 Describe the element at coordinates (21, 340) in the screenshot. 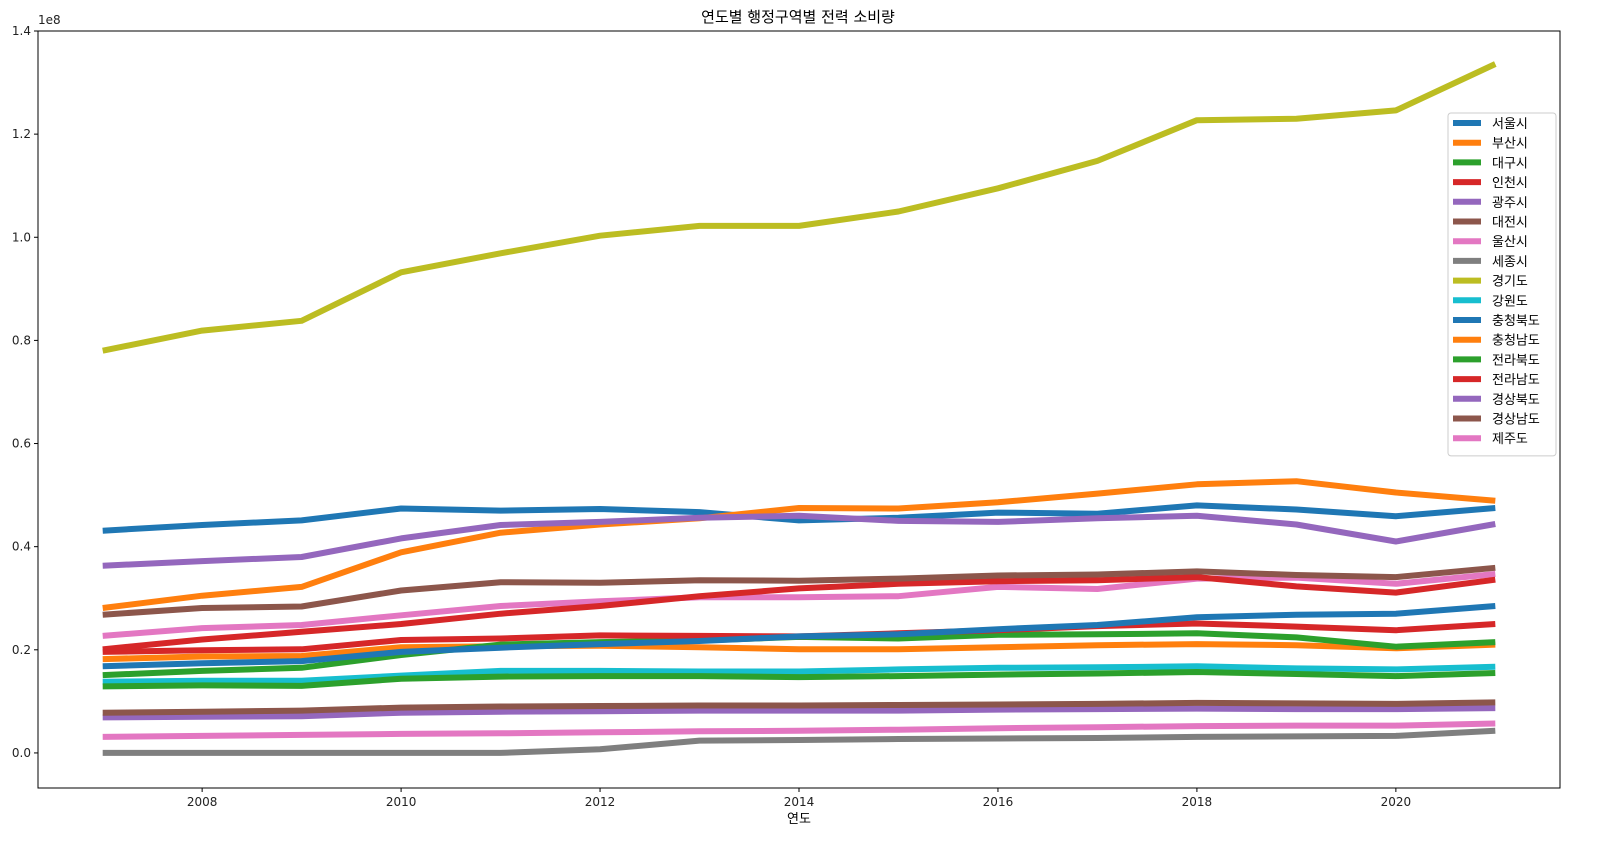

I see `y-tick-label: 0.8` at that location.